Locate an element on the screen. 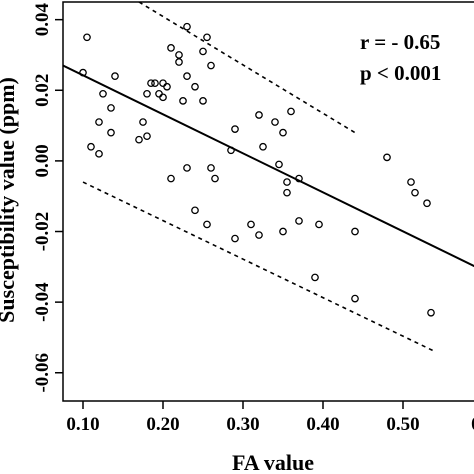 This screenshot has width=474, height=474. y-axis-title: Susceptibility value (ppm) is located at coordinates (9, 200).